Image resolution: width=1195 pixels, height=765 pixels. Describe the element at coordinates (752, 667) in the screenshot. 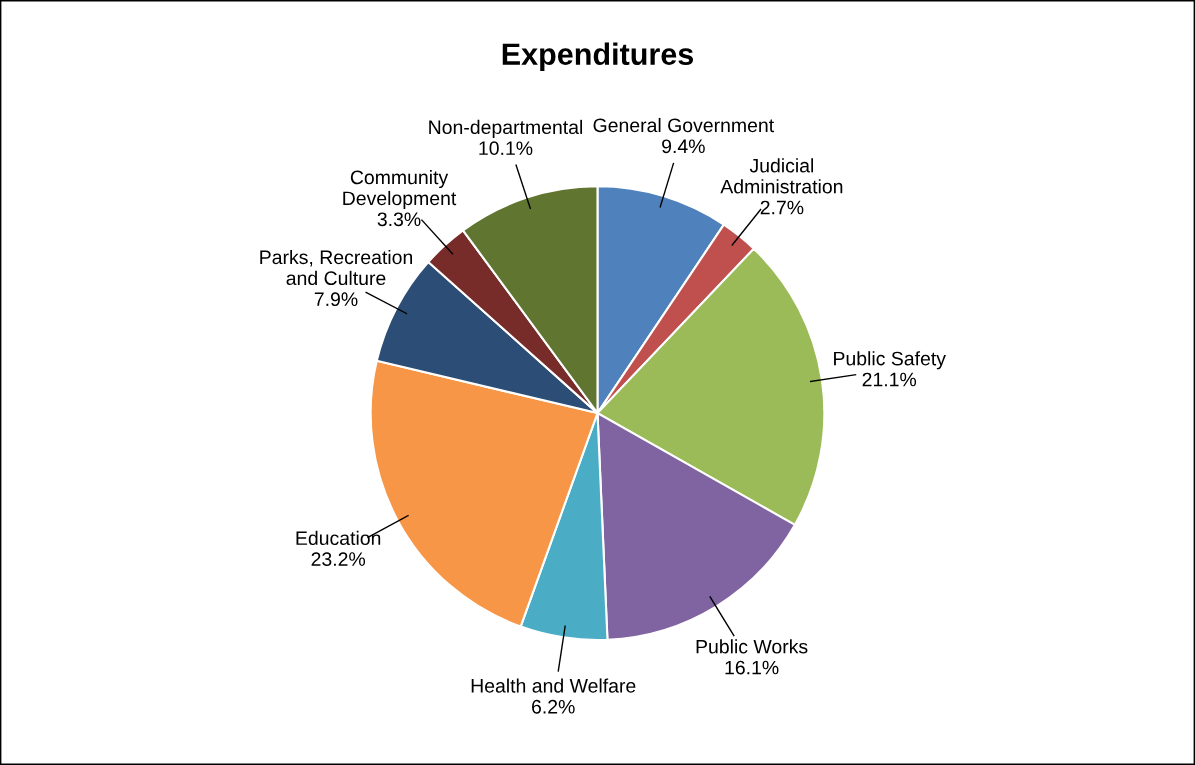

I see `data-label: 16.1%` at that location.